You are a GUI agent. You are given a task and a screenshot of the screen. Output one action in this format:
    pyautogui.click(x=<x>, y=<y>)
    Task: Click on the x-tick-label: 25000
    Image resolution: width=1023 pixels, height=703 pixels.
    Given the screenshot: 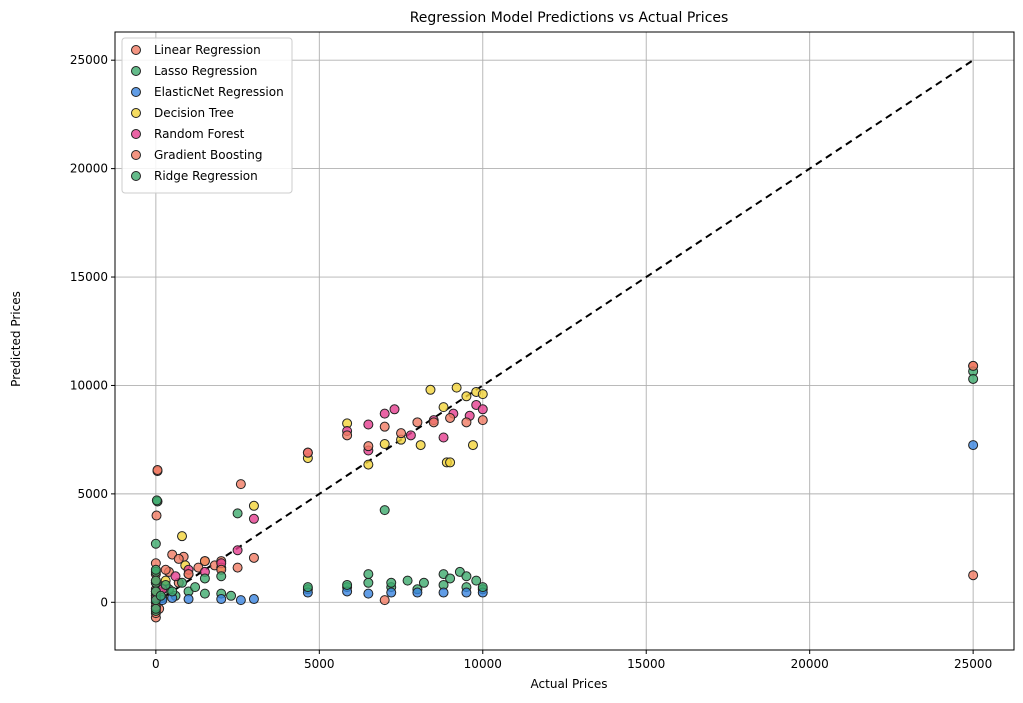 What is the action you would take?
    pyautogui.click(x=973, y=664)
    